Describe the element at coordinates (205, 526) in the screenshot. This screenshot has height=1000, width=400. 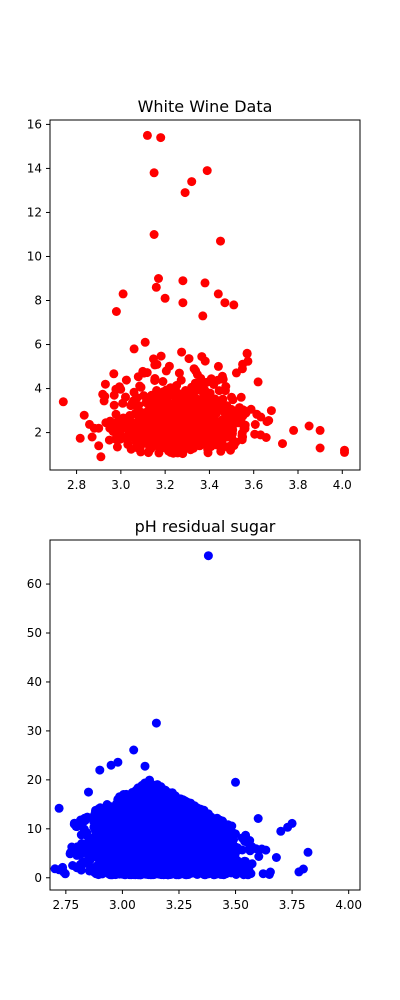
I see `chart-title: pH residual sugar` at that location.